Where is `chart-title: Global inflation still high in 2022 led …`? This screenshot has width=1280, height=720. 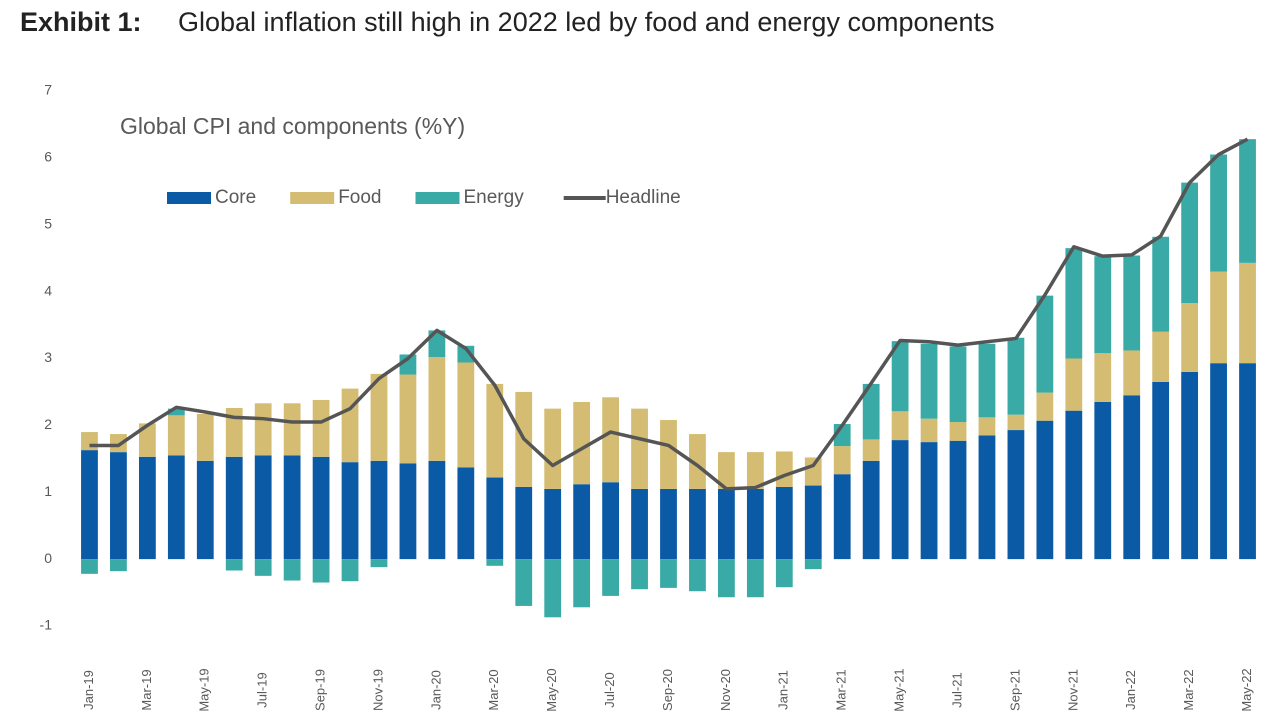
chart-title: Global inflation still high in 2022 led … is located at coordinates (586, 22).